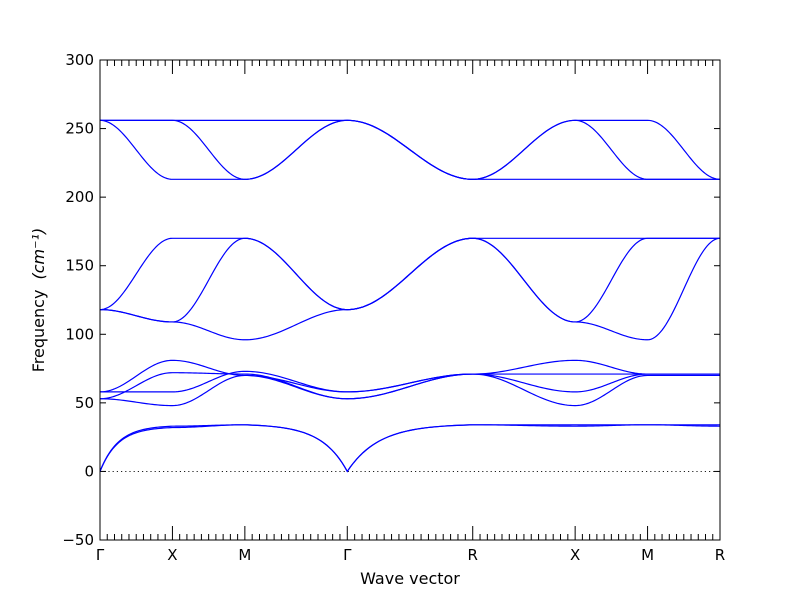 The height and width of the screenshot is (600, 800). I want to click on y-tick-label: 50, so click(84, 403).